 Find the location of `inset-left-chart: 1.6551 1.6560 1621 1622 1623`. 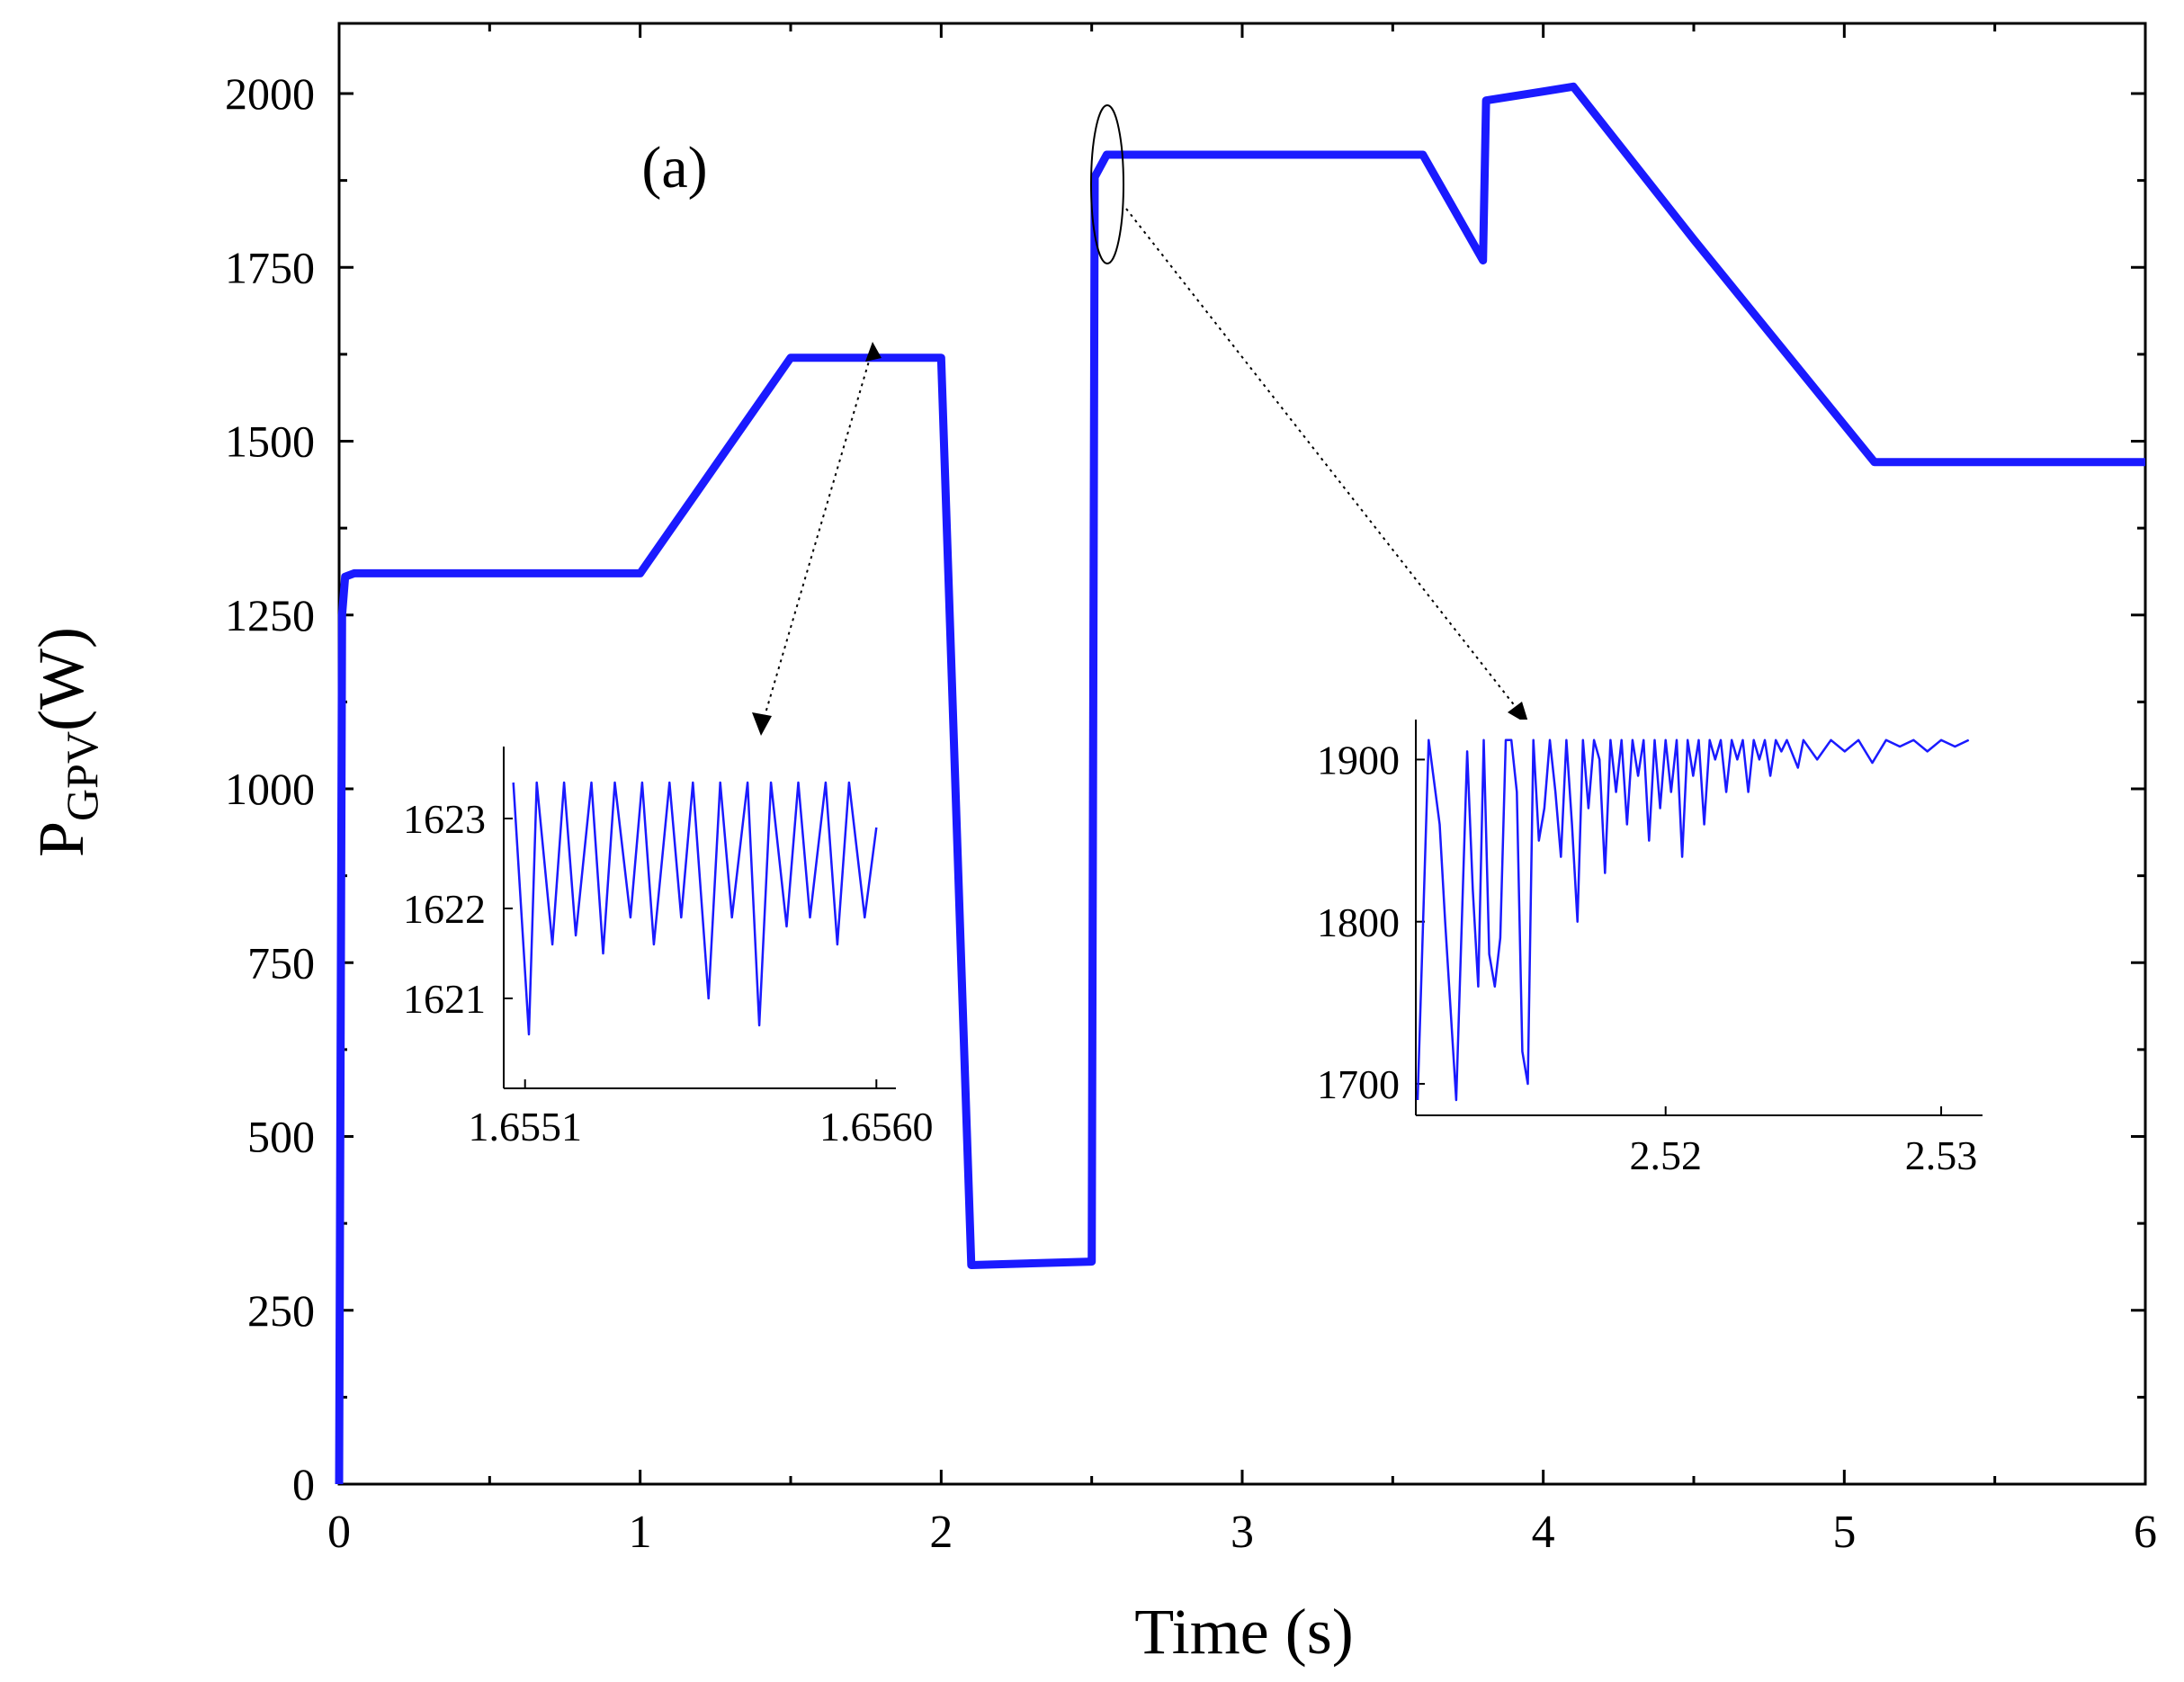

inset-left-chart: 1.6551 1.6560 1621 1622 1623 is located at coordinates (669, 948).